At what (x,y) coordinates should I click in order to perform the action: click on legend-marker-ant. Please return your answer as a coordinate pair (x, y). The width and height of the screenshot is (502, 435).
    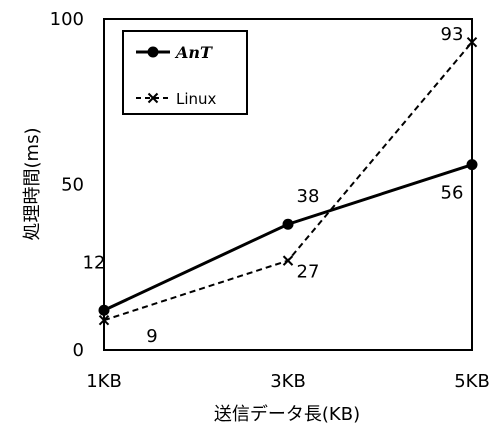
    Looking at the image, I should click on (153, 52).